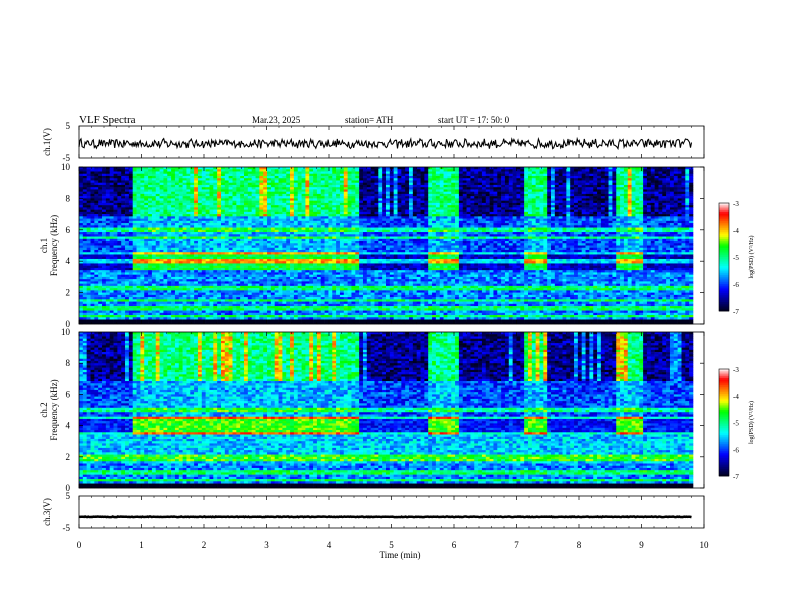 This screenshot has width=792, height=612. Describe the element at coordinates (68, 457) in the screenshot. I see `y-tick-label: 2` at that location.